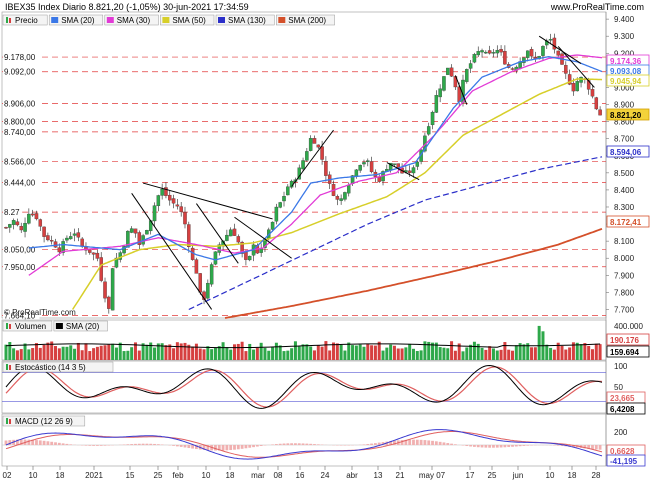  I want to click on stoch-last-label: 23,665, so click(622, 398).